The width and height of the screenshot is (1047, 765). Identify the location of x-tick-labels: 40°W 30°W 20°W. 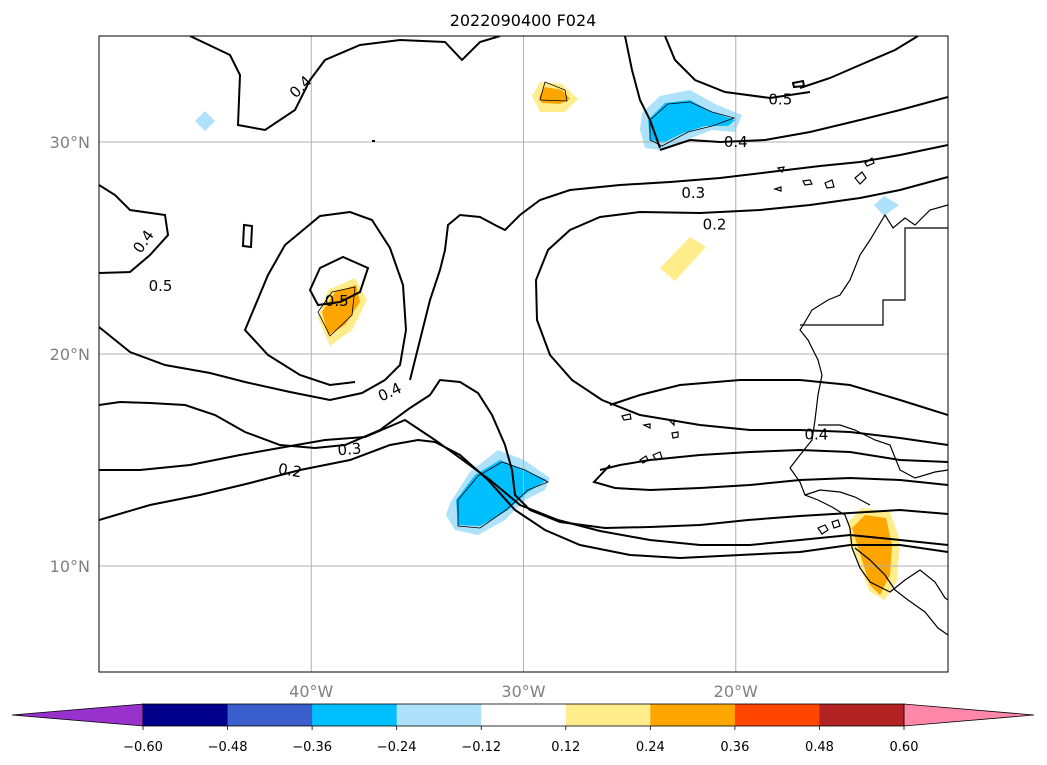
(523, 691).